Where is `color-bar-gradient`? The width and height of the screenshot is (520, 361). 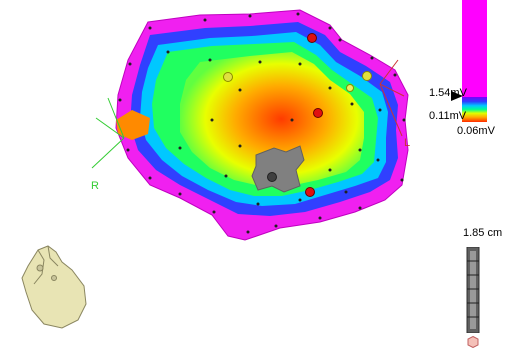
color-bar-gradient is located at coordinates (474, 109).